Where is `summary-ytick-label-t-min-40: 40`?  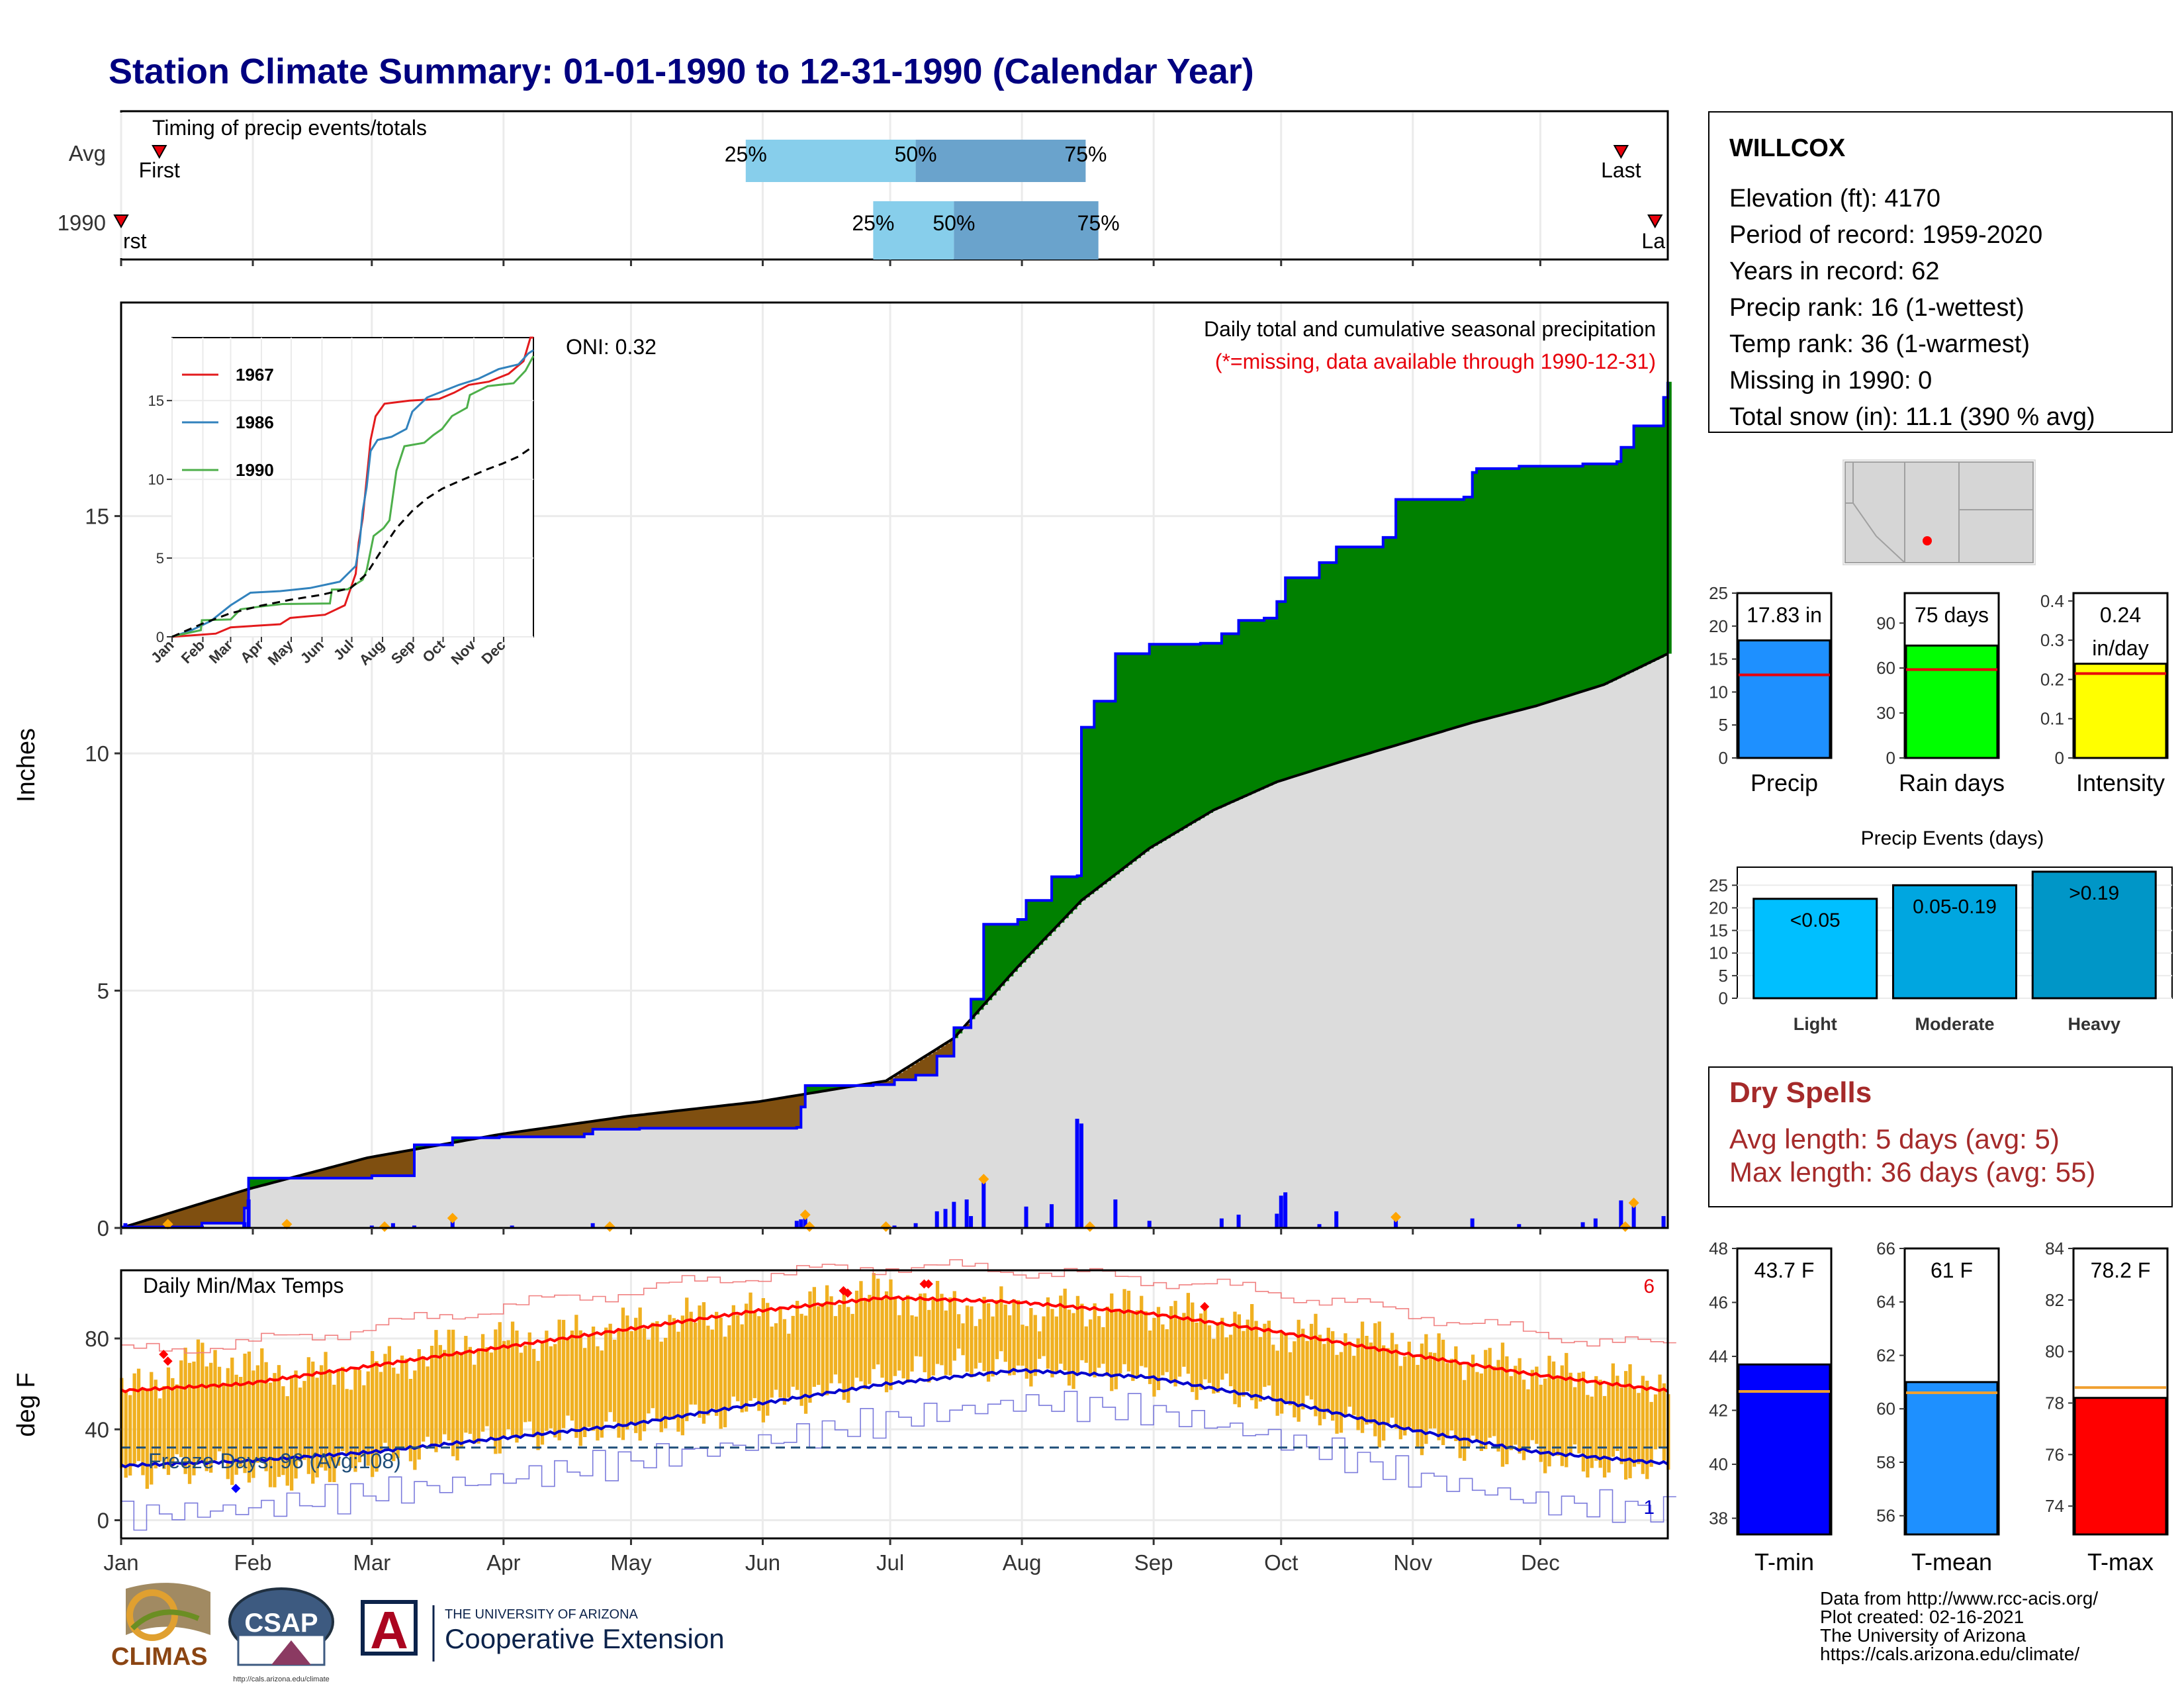
summary-ytick-label-t-min-40: 40 is located at coordinates (1718, 1464).